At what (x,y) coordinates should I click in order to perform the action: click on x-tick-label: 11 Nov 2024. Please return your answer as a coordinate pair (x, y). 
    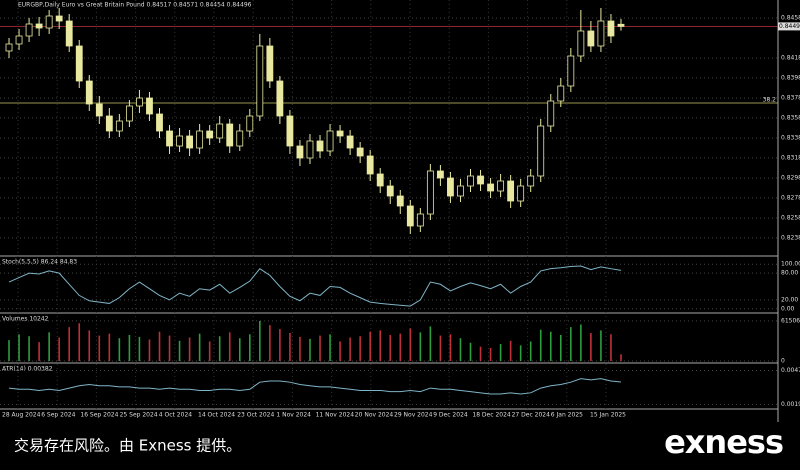
    Looking at the image, I should click on (335, 415).